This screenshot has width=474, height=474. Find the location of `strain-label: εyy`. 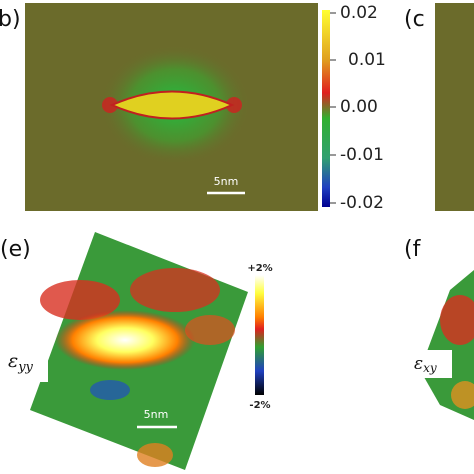

strain-label: εyy is located at coordinates (21, 362).